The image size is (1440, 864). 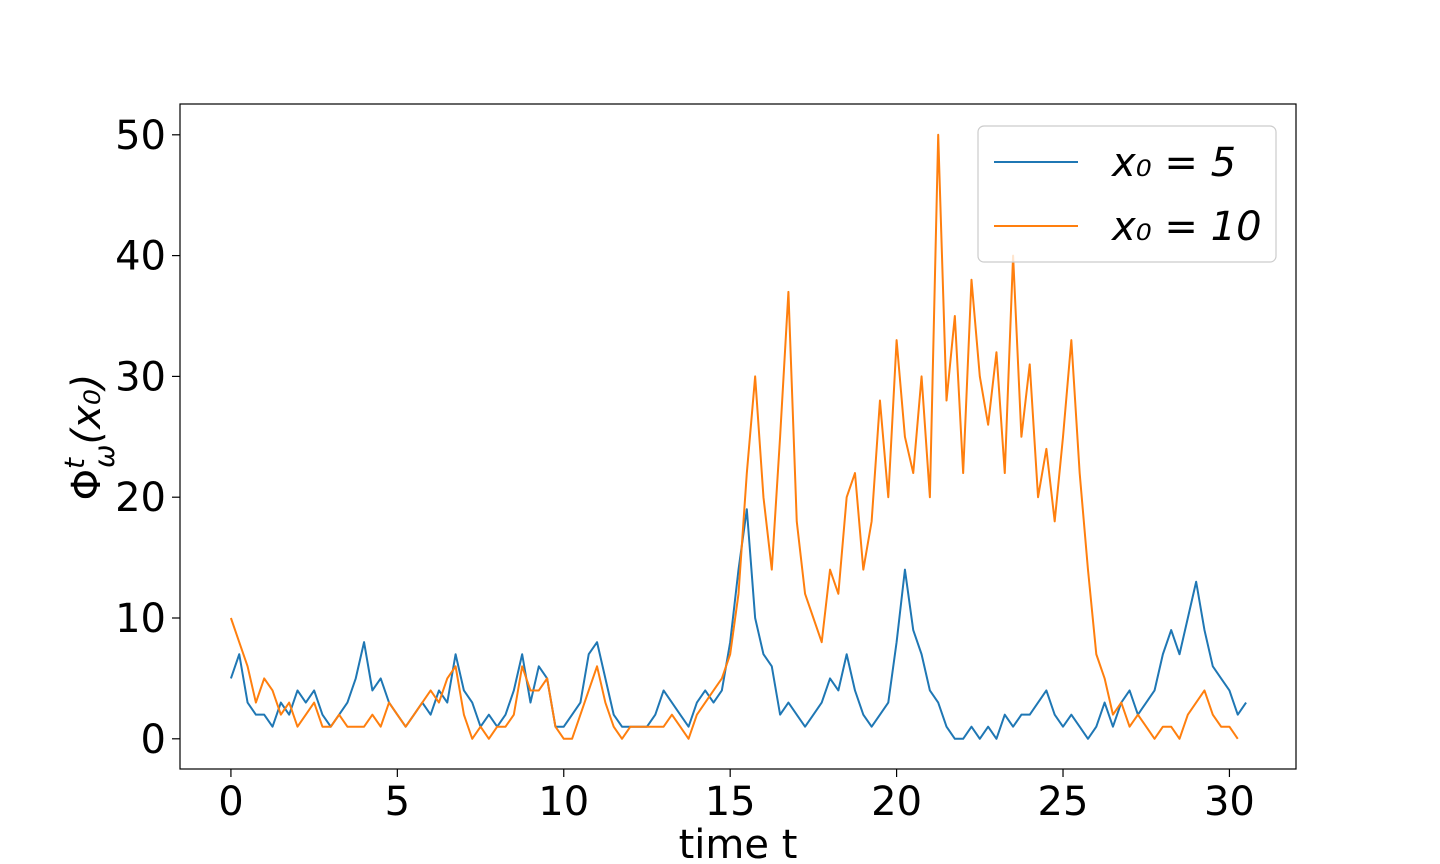 What do you see at coordinates (104, 456) in the screenshot?
I see `y-label-sub: ω` at bounding box center [104, 456].